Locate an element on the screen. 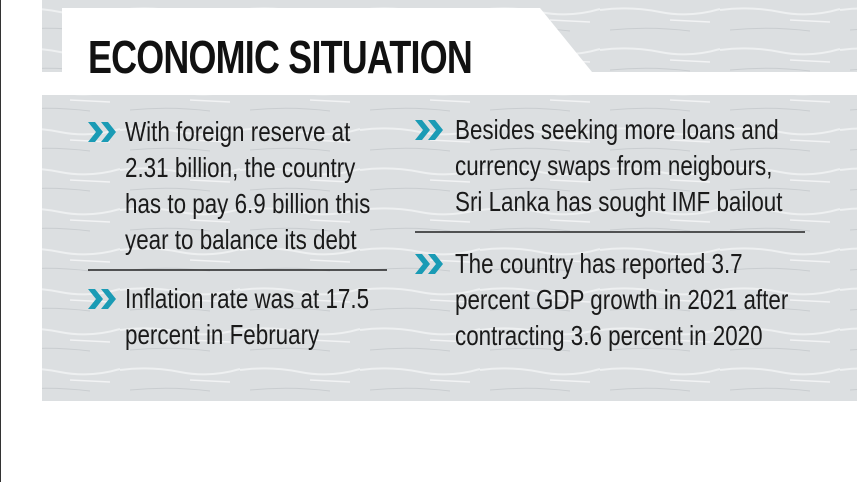  item-line: With foreign reserve at is located at coordinates (238, 131).